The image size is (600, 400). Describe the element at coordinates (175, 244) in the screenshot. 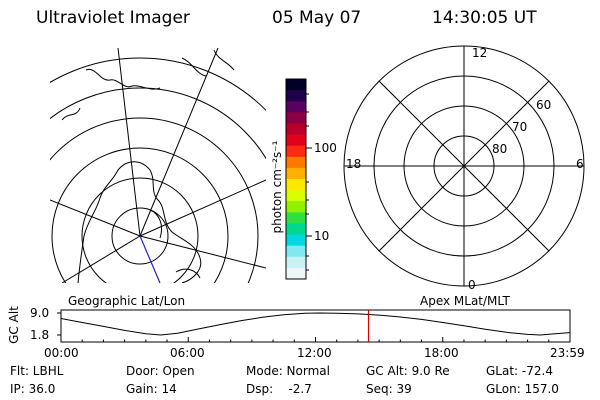

I see `coastline-peninsula` at that location.